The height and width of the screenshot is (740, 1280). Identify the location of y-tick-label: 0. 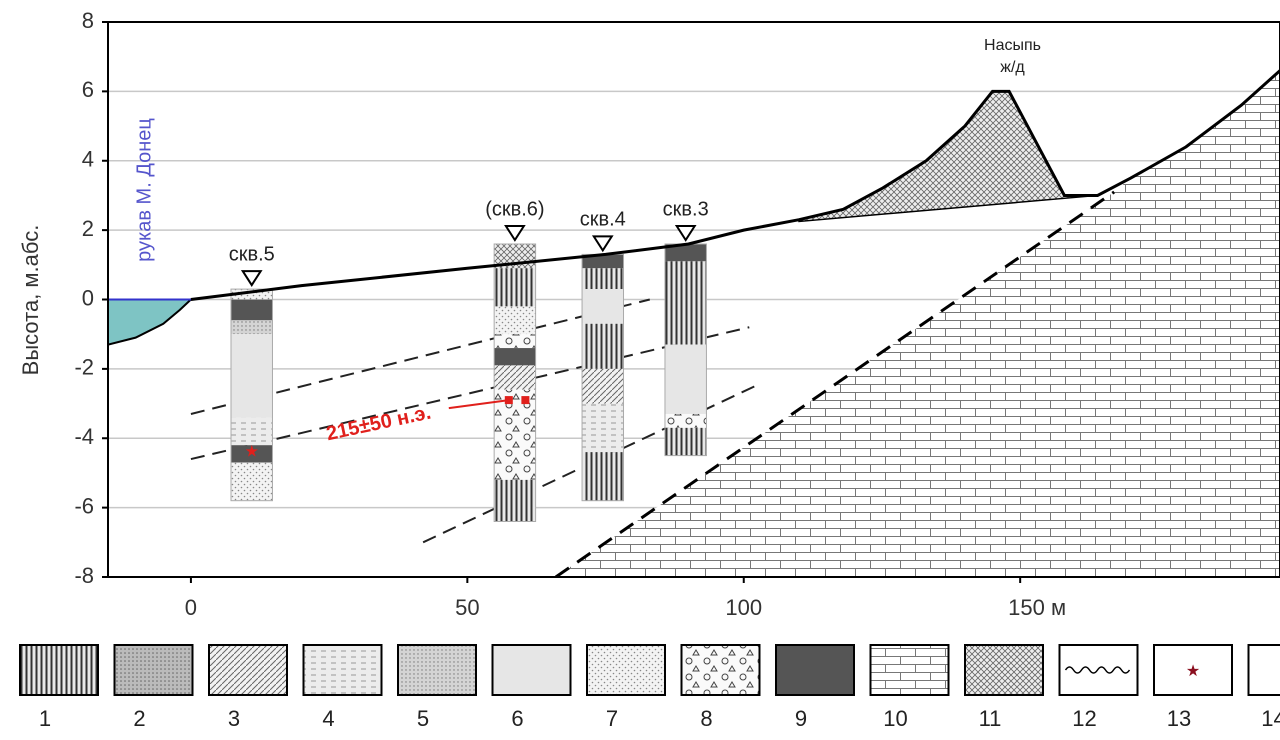
(88, 297).